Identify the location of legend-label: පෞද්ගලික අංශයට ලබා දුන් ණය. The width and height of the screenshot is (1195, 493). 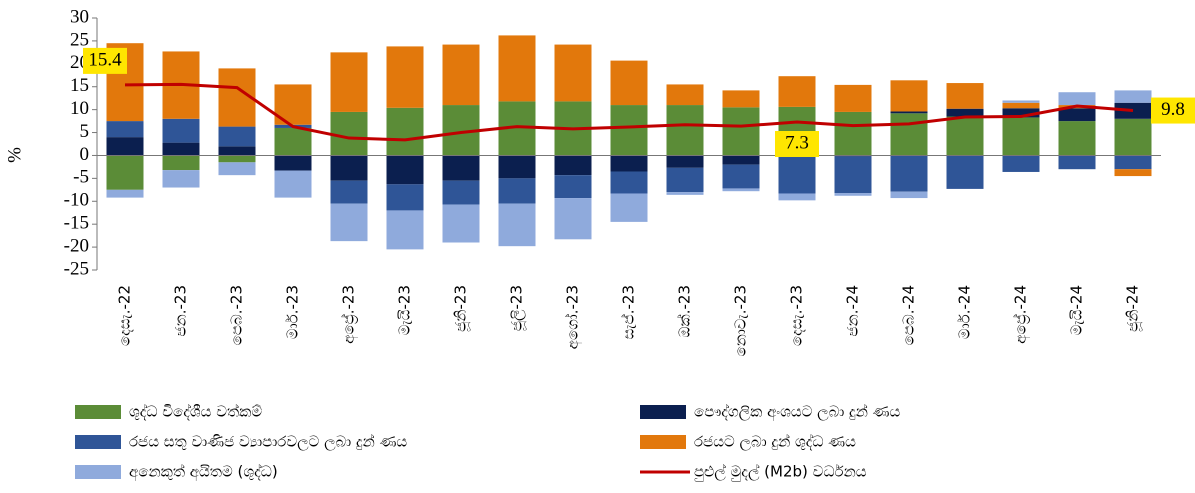
(797, 411).